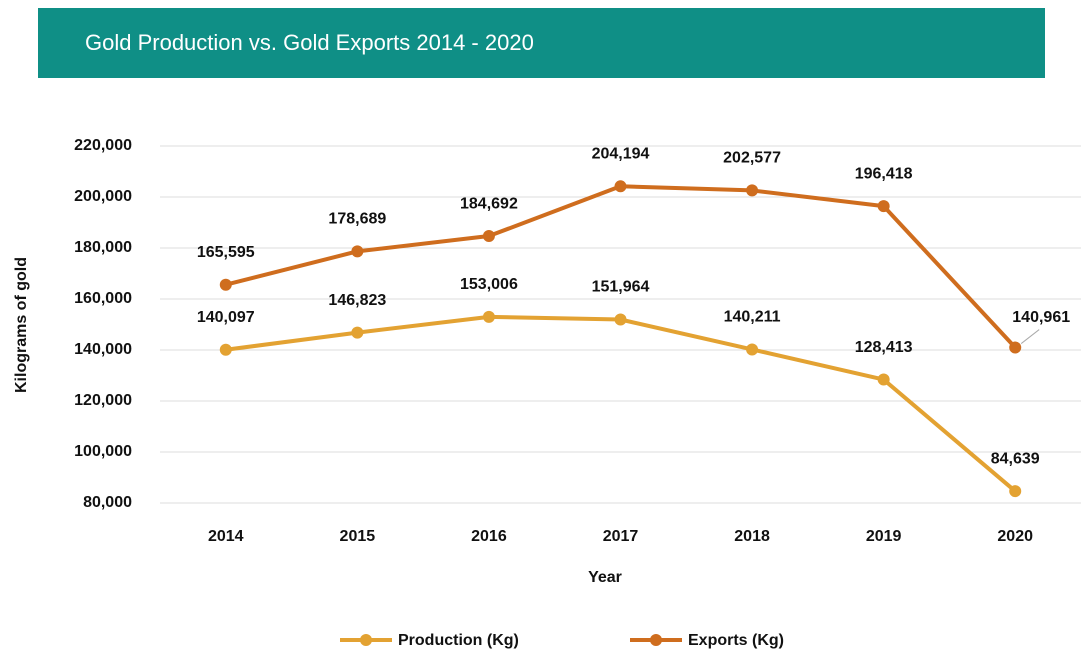 The image size is (1085, 656). Describe the element at coordinates (1041, 317) in the screenshot. I see `data-label: 140,961` at that location.